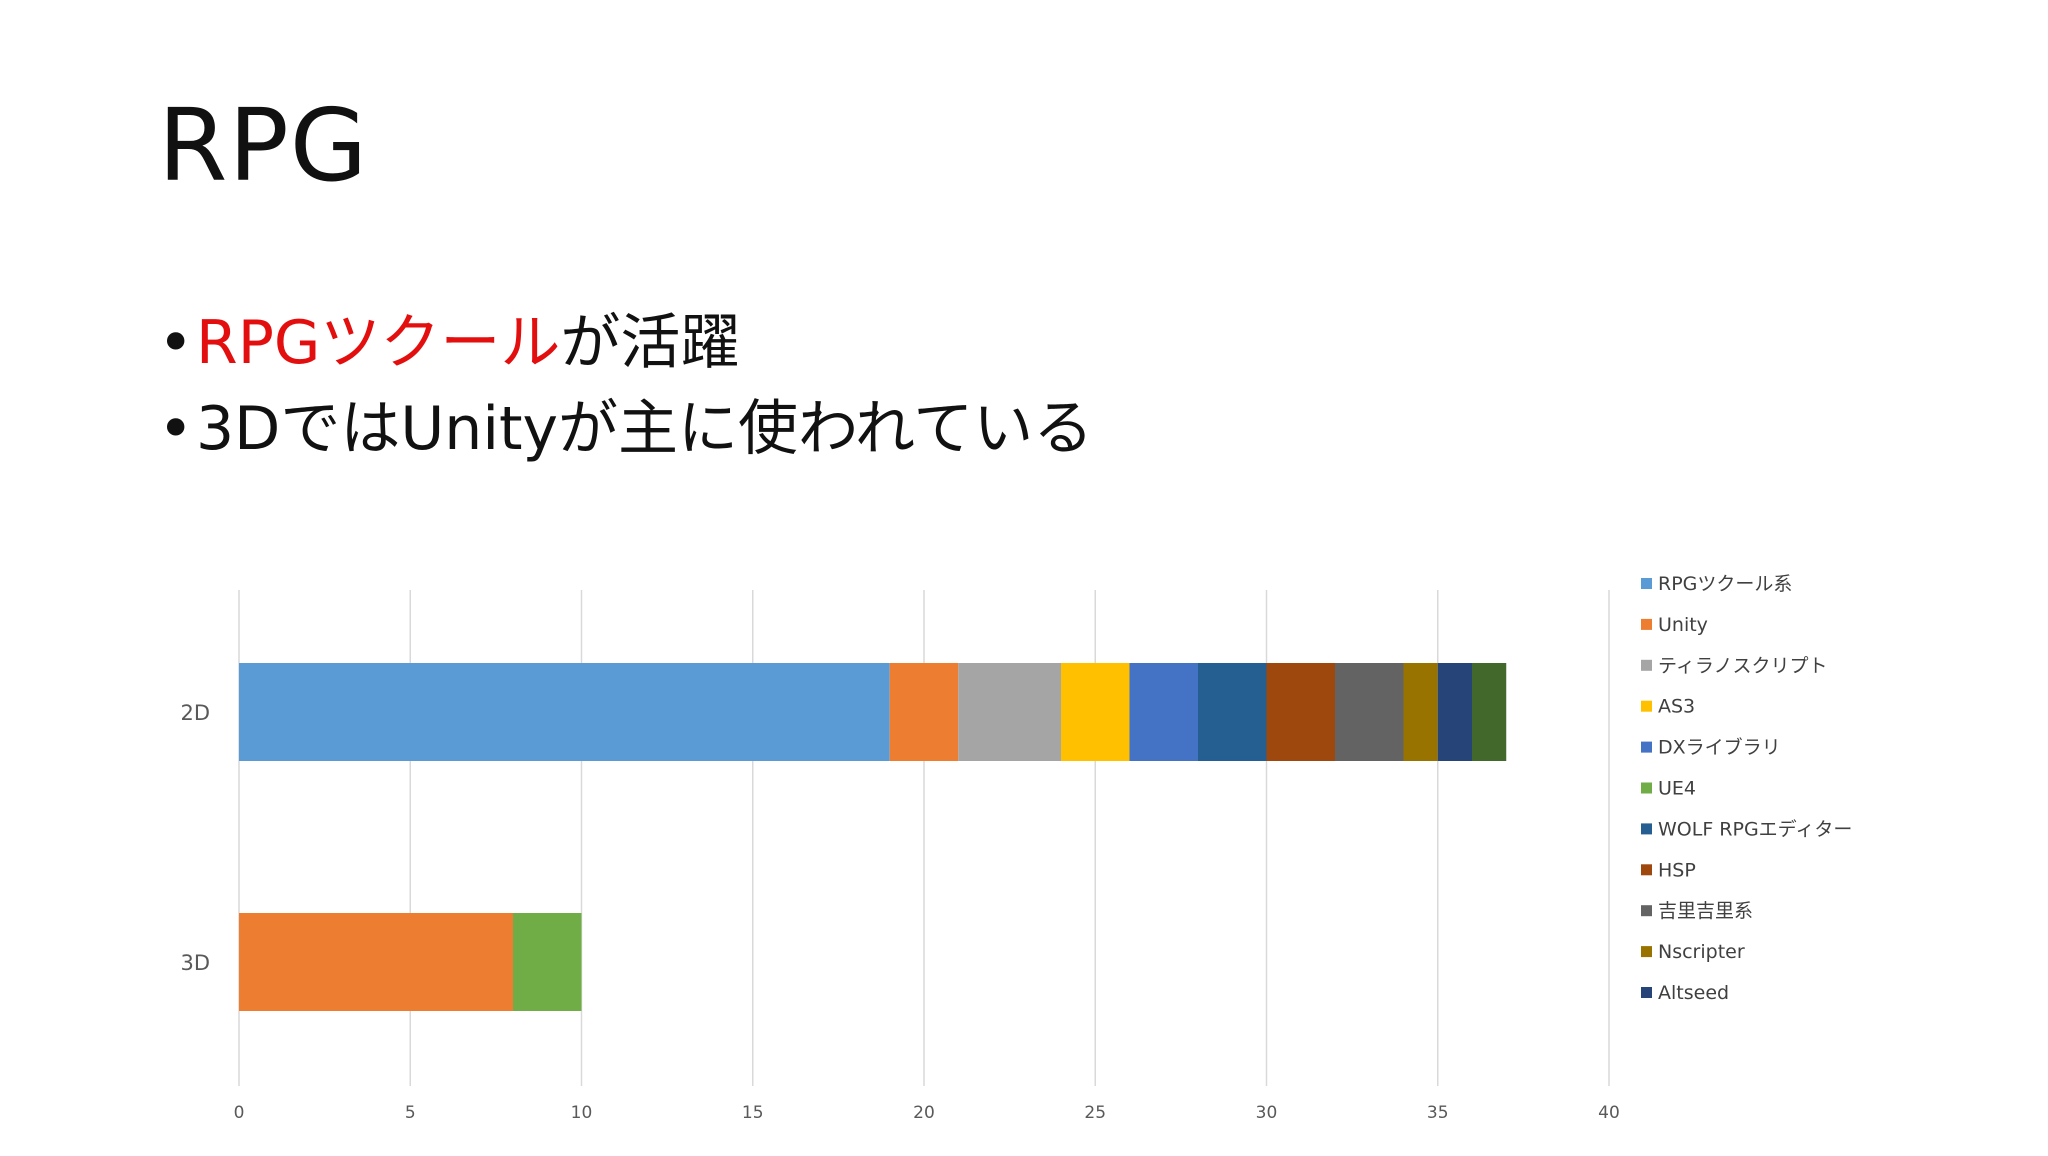  Describe the element at coordinates (1683, 625) in the screenshot. I see `legend-label: Unity` at that location.